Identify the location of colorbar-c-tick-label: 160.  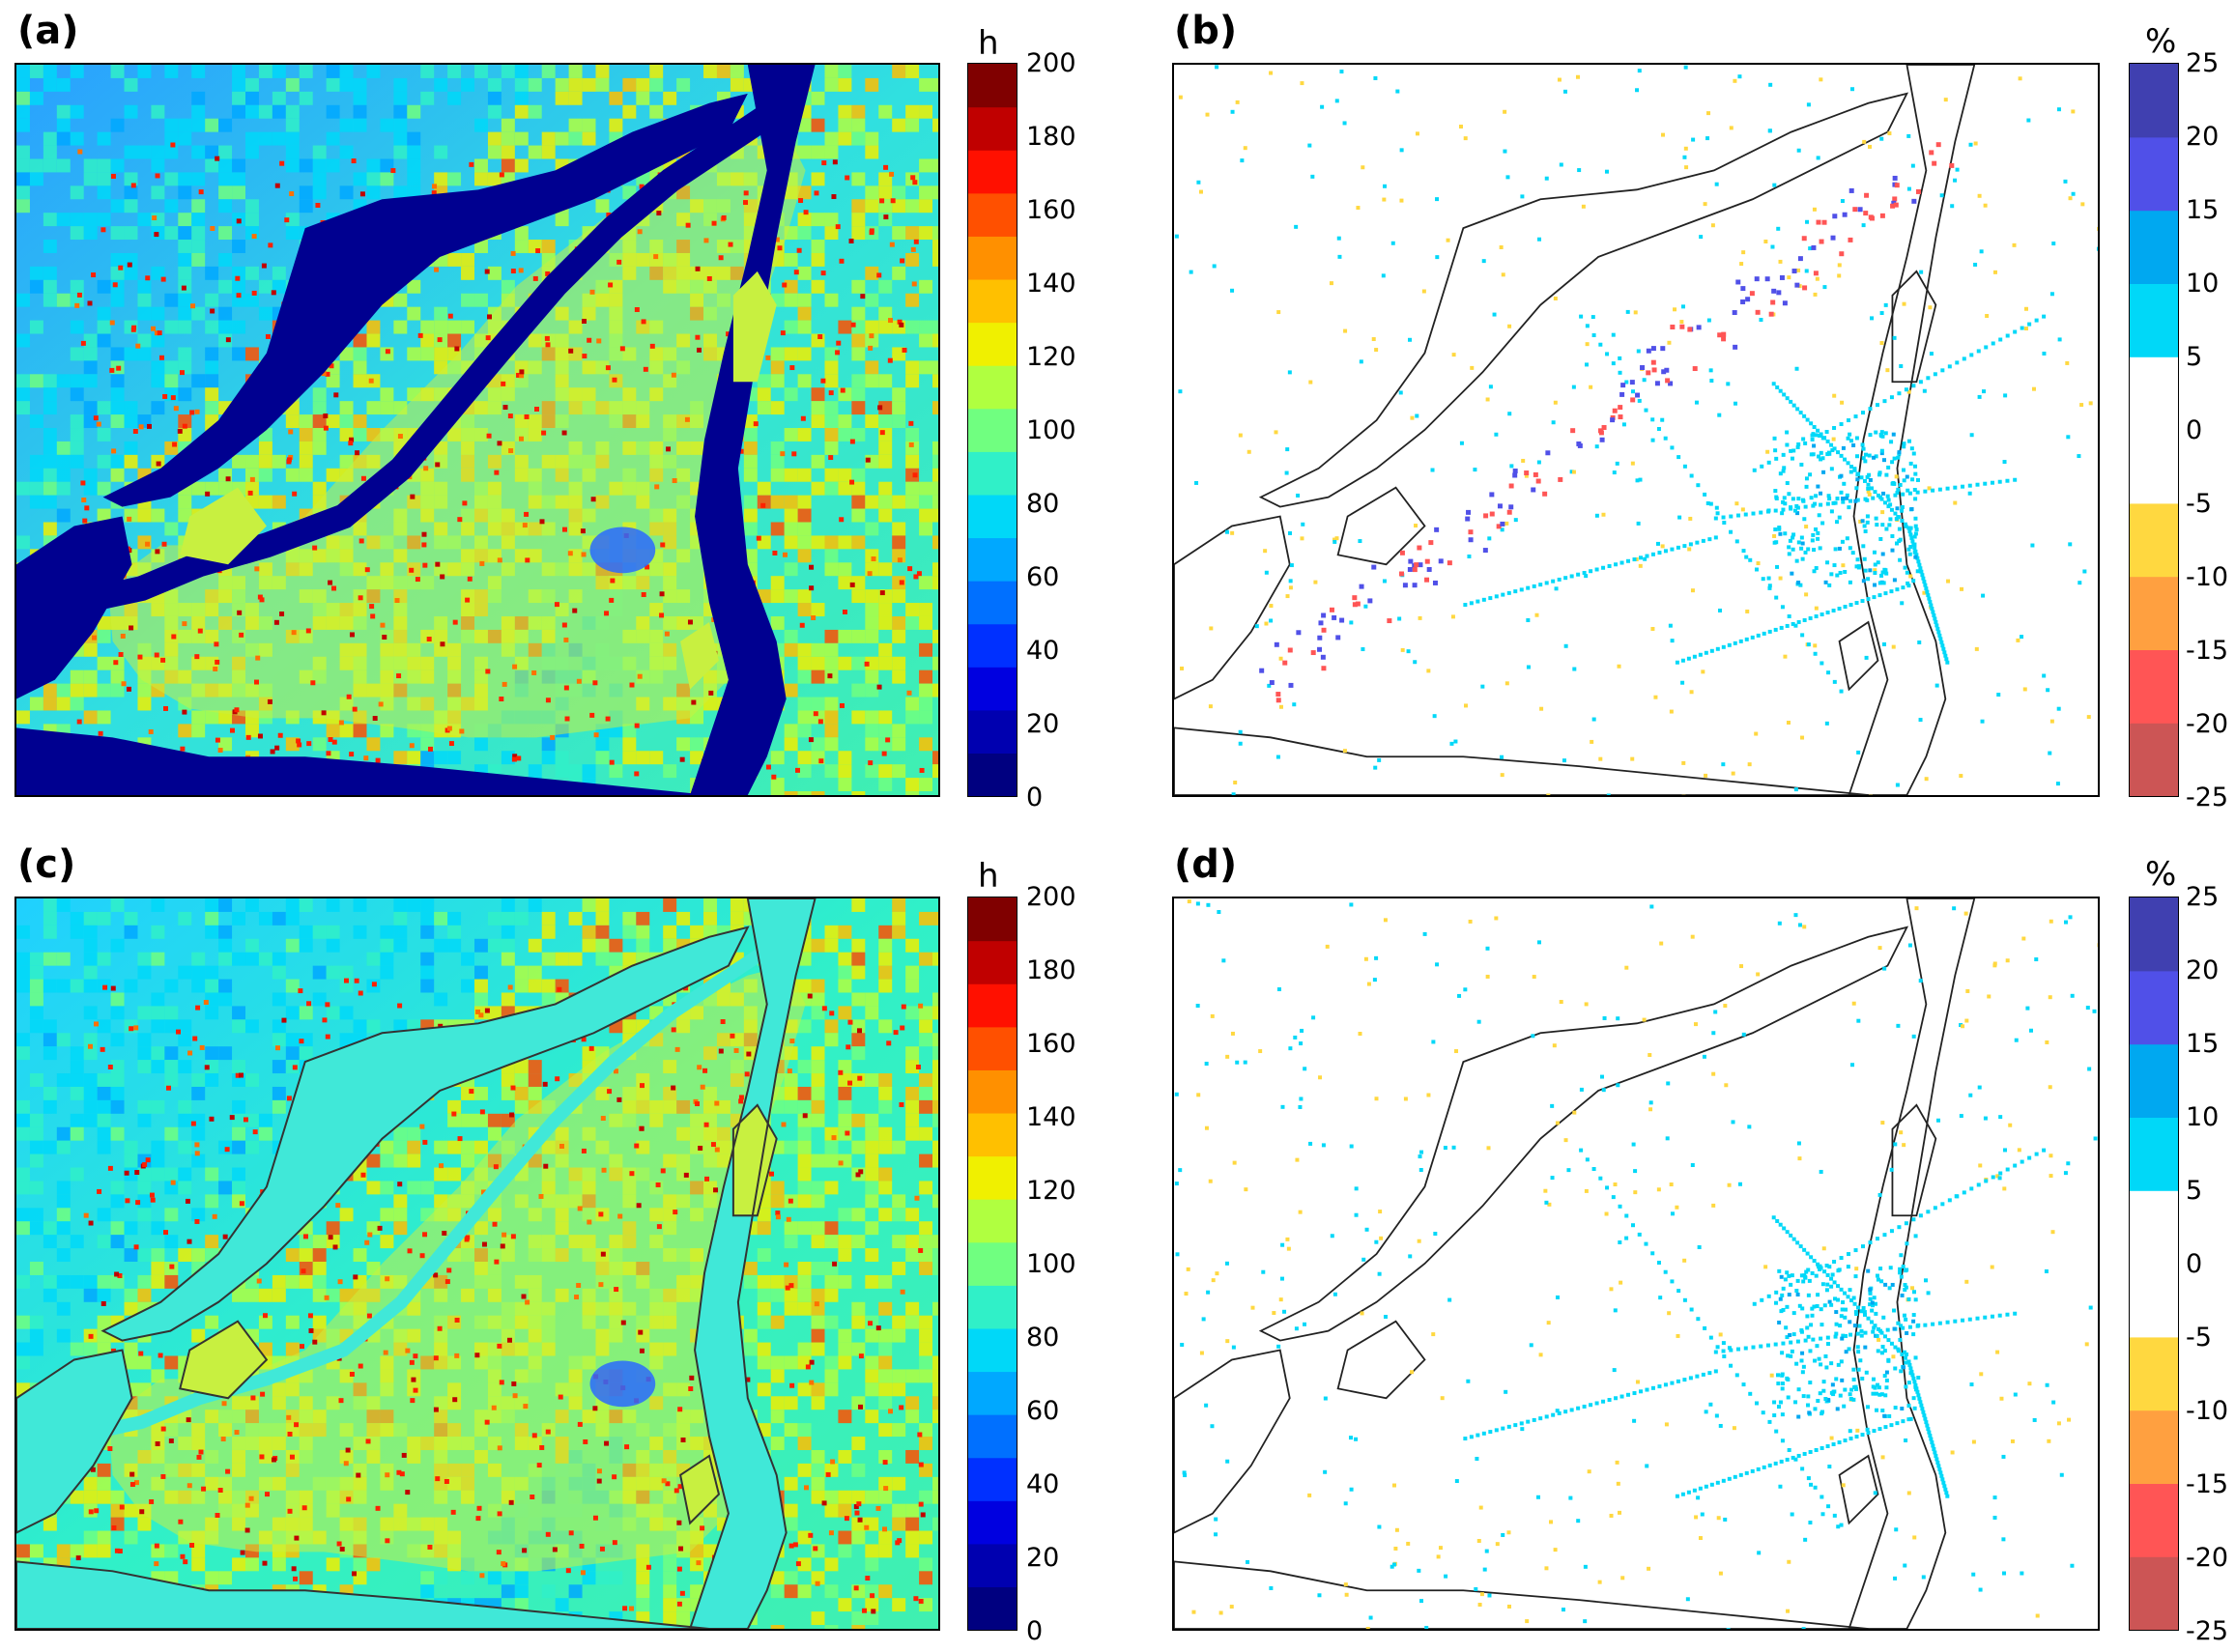
(1051, 1044).